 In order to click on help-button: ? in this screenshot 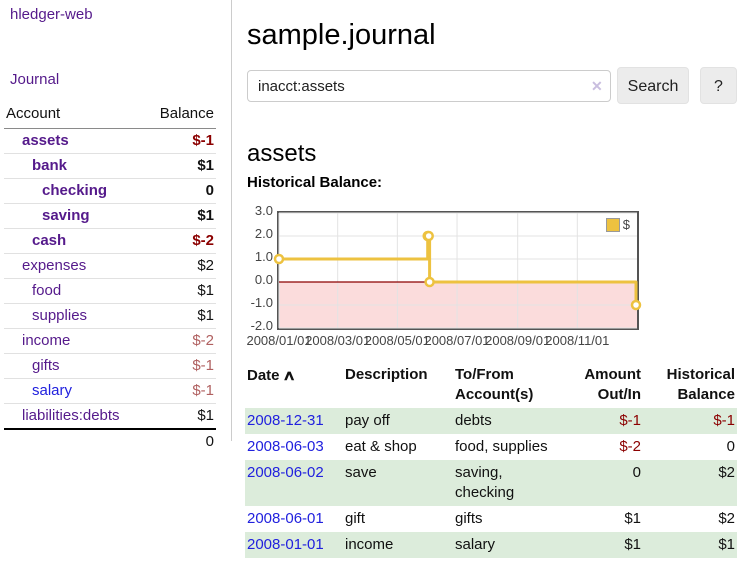, I will do `click(718, 85)`.